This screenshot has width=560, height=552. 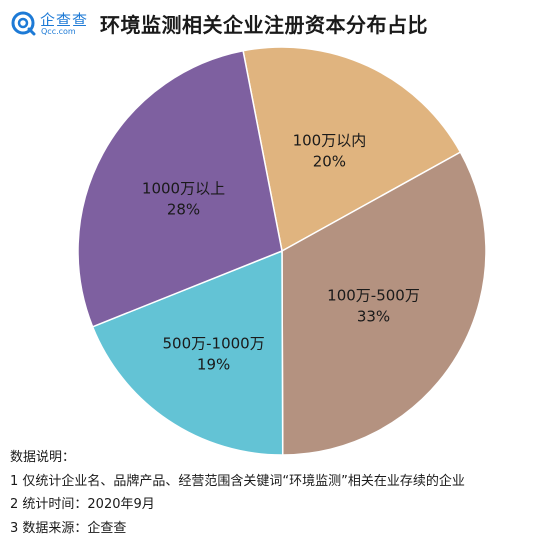 I want to click on notes-item-2: 2 统计时间：2020年9月, so click(x=82, y=504).